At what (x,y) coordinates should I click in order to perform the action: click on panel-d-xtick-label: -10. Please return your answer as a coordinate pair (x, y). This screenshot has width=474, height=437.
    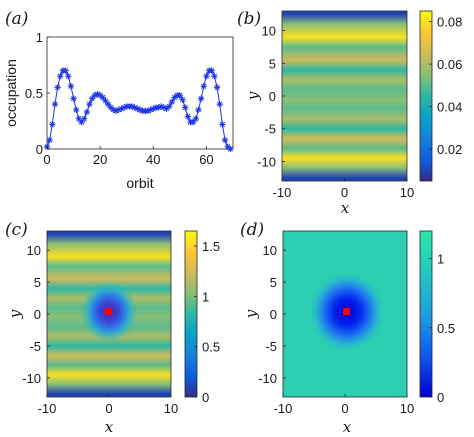
    Looking at the image, I should click on (283, 408).